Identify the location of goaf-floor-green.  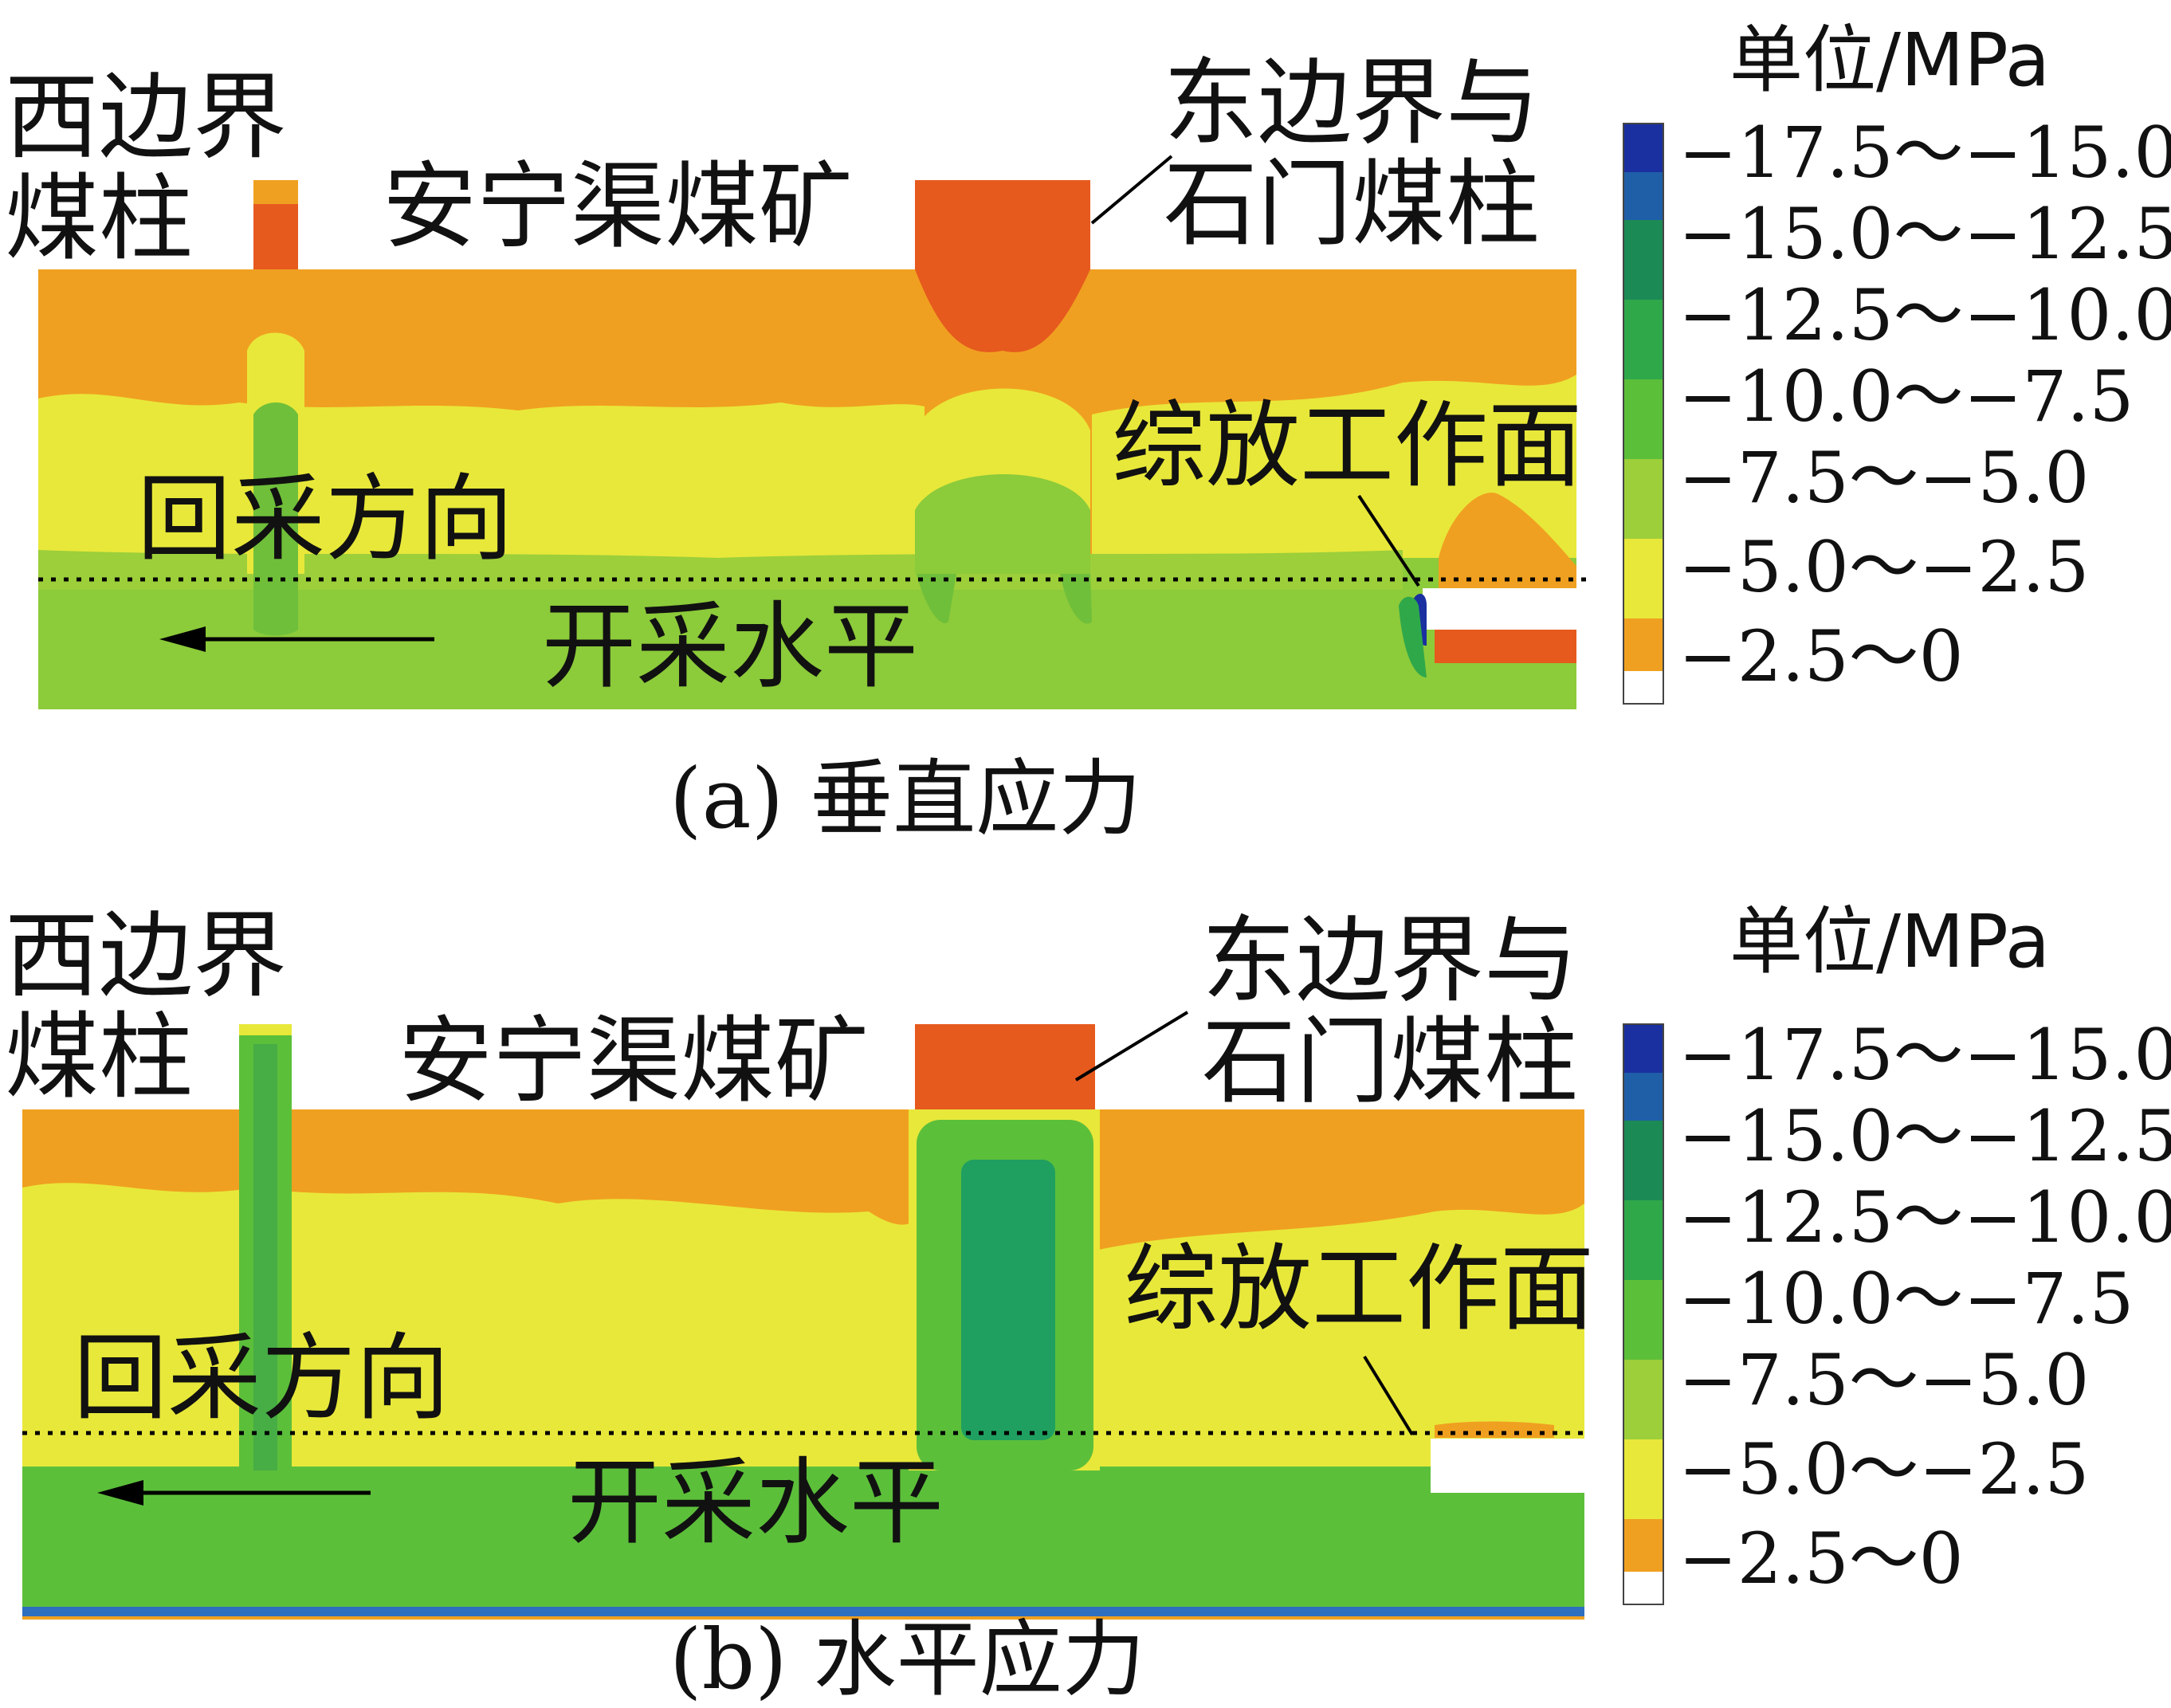
(1507, 1509).